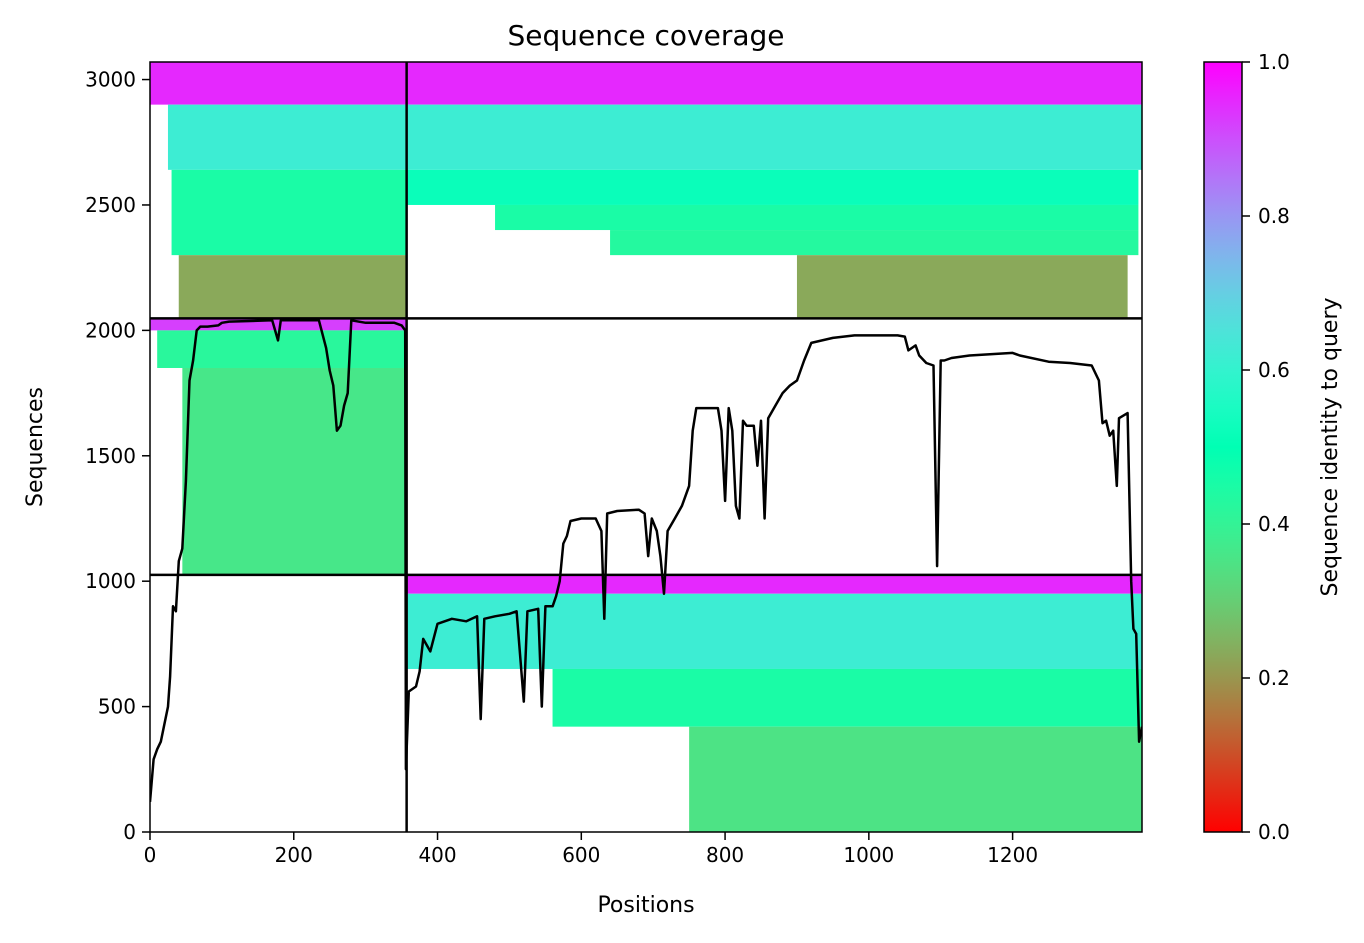 This screenshot has height=943, width=1364. What do you see at coordinates (35, 447) in the screenshot?
I see `y-axis-label: Sequences` at bounding box center [35, 447].